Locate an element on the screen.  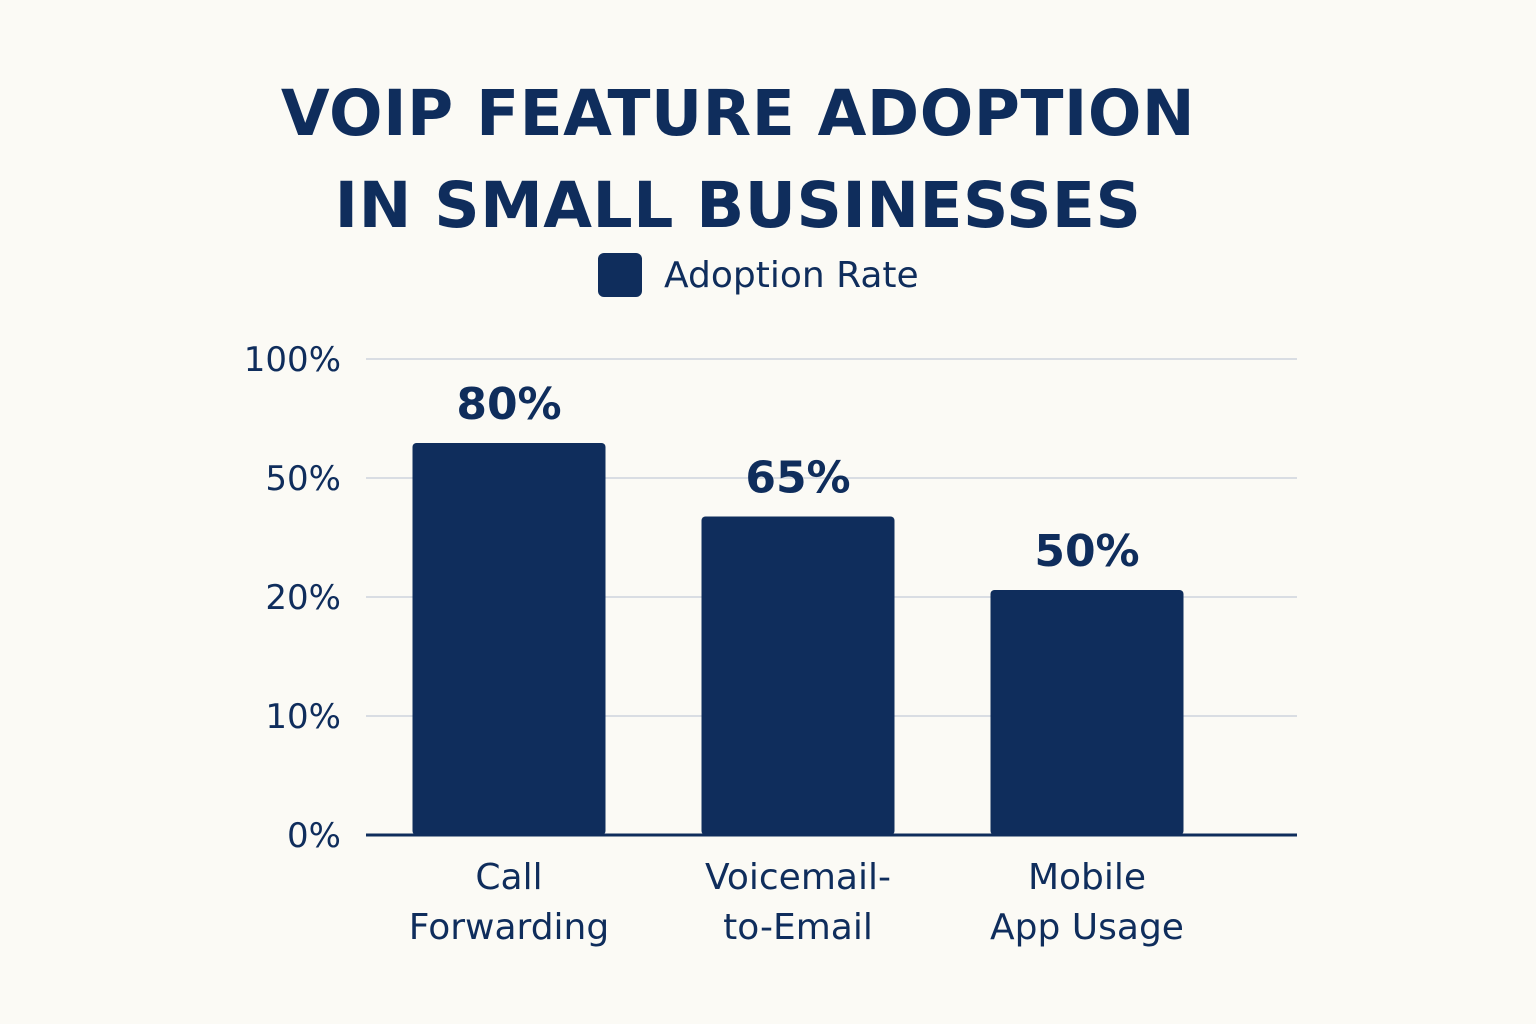
legend: Adoption Rate is located at coordinates (758, 275).